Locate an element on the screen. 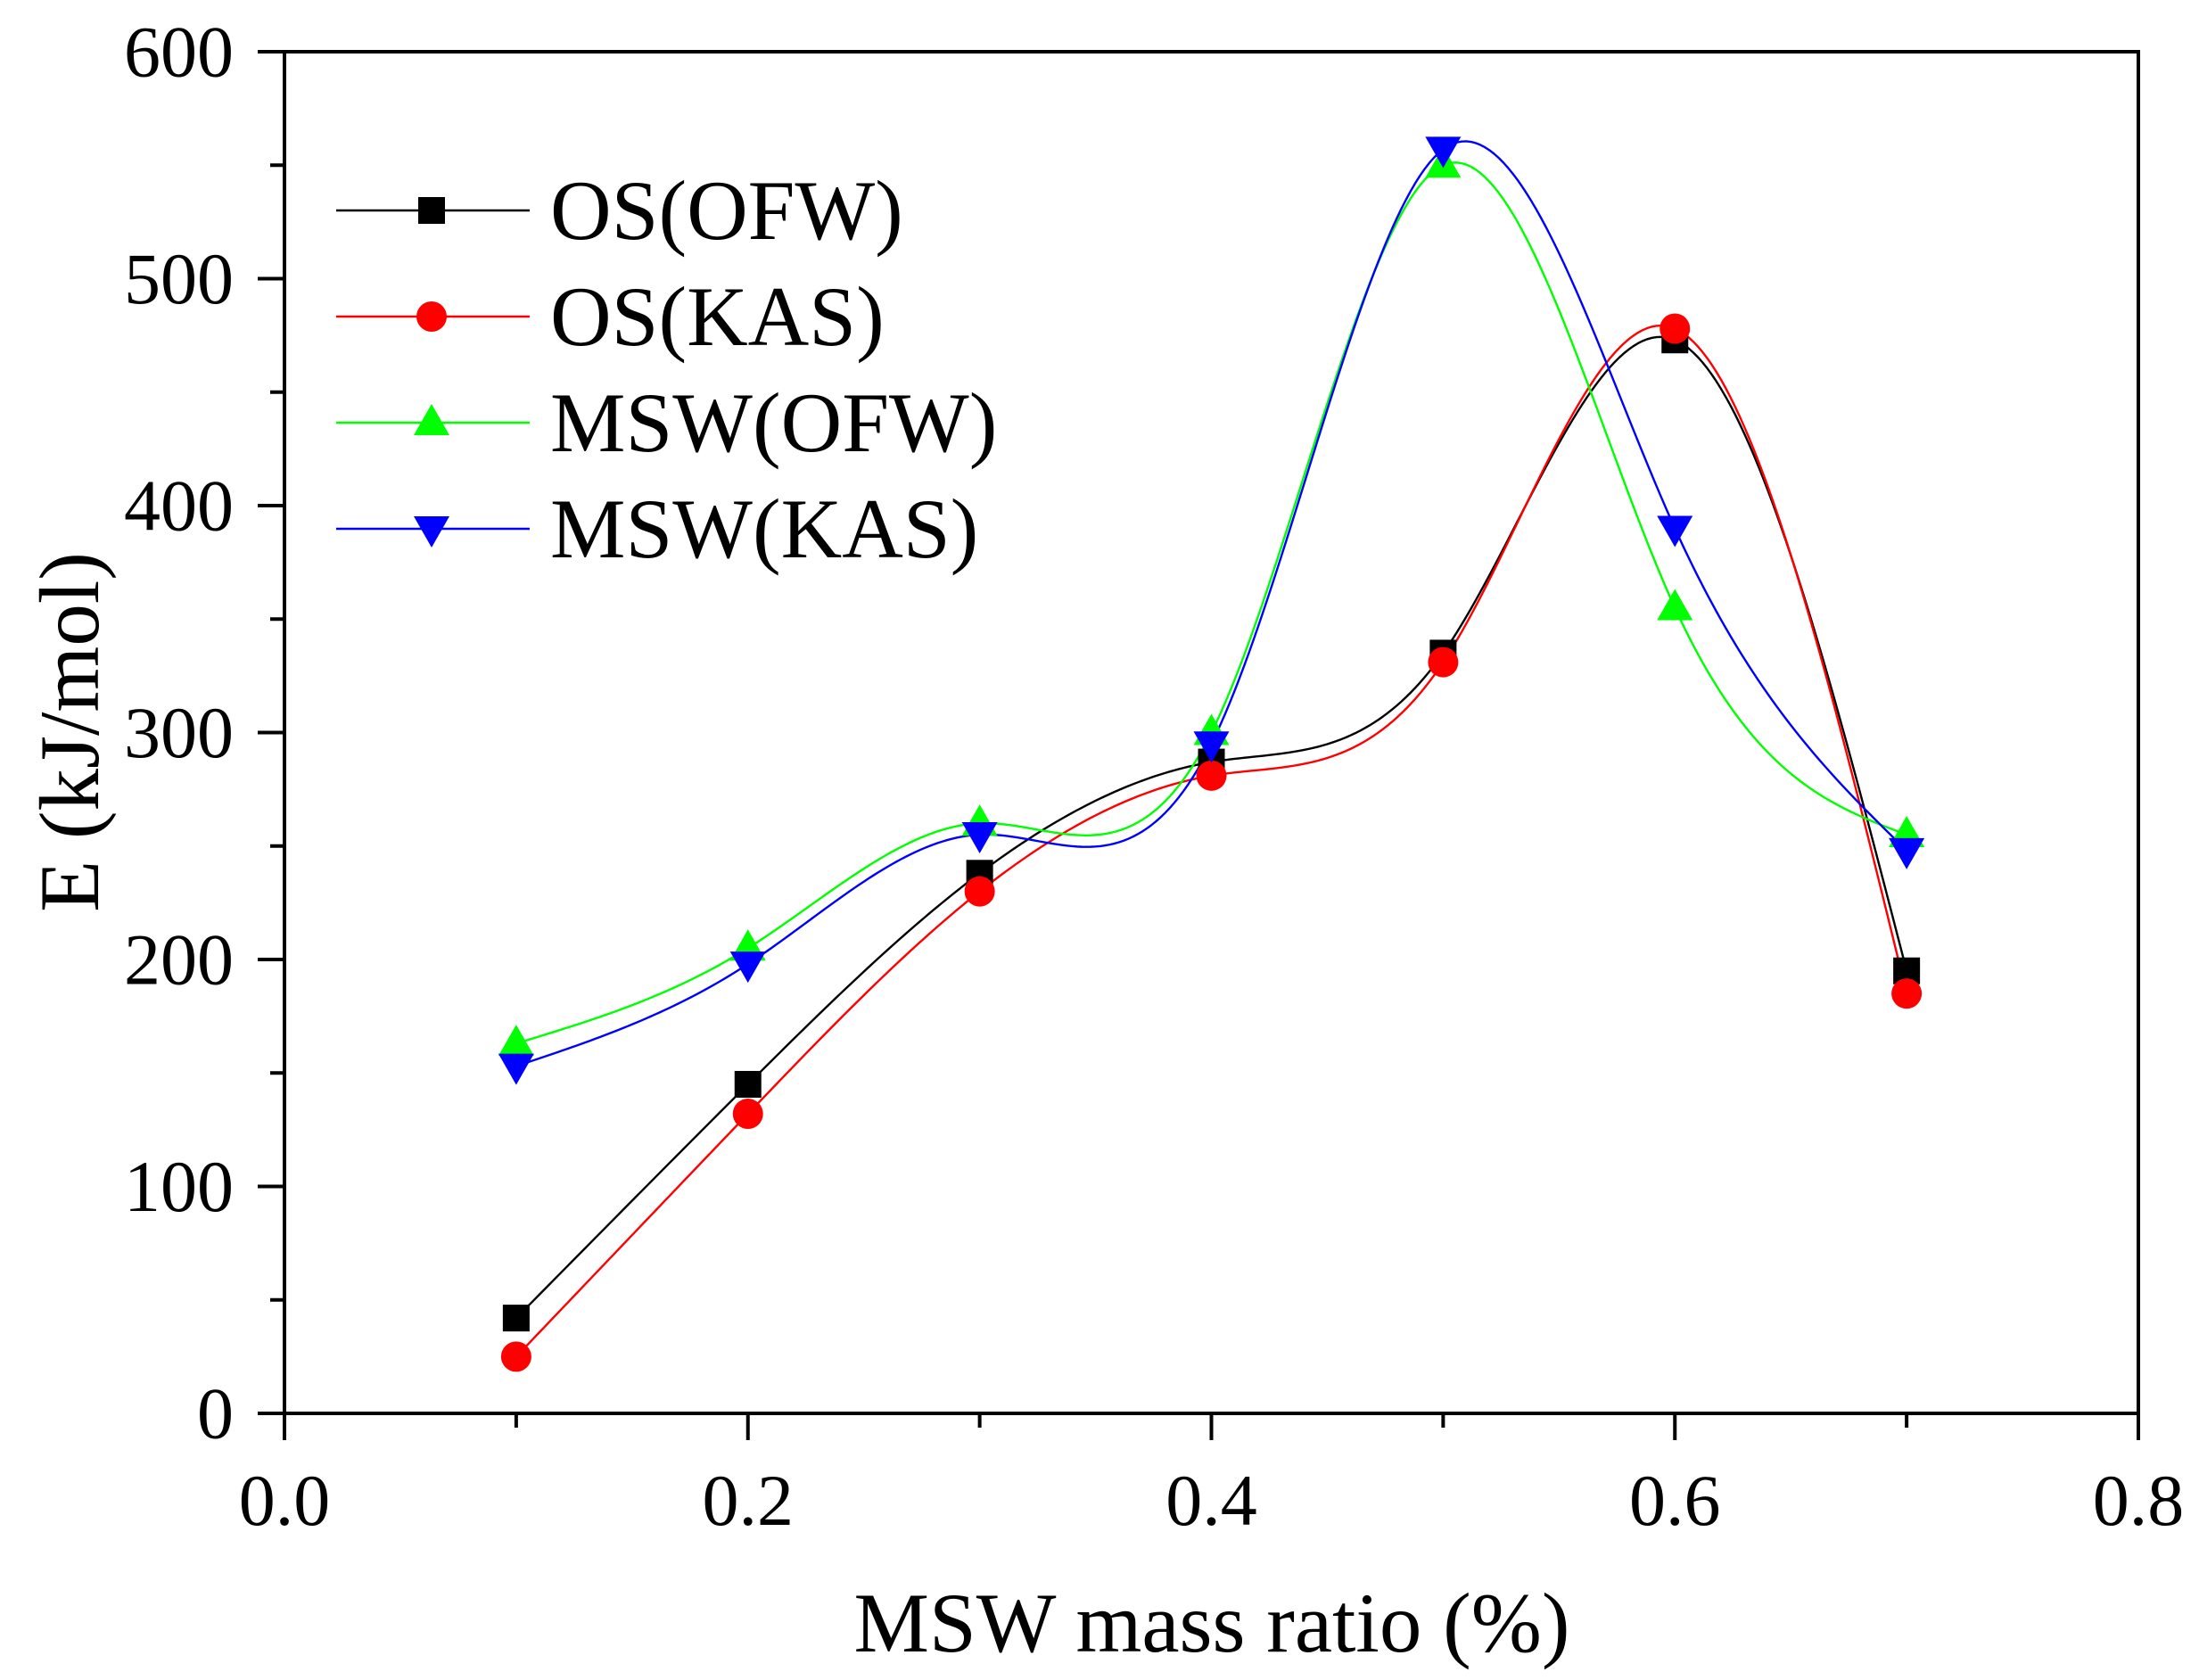 This screenshot has height=1680, width=2199. y-tick-label: 200 is located at coordinates (179, 960).